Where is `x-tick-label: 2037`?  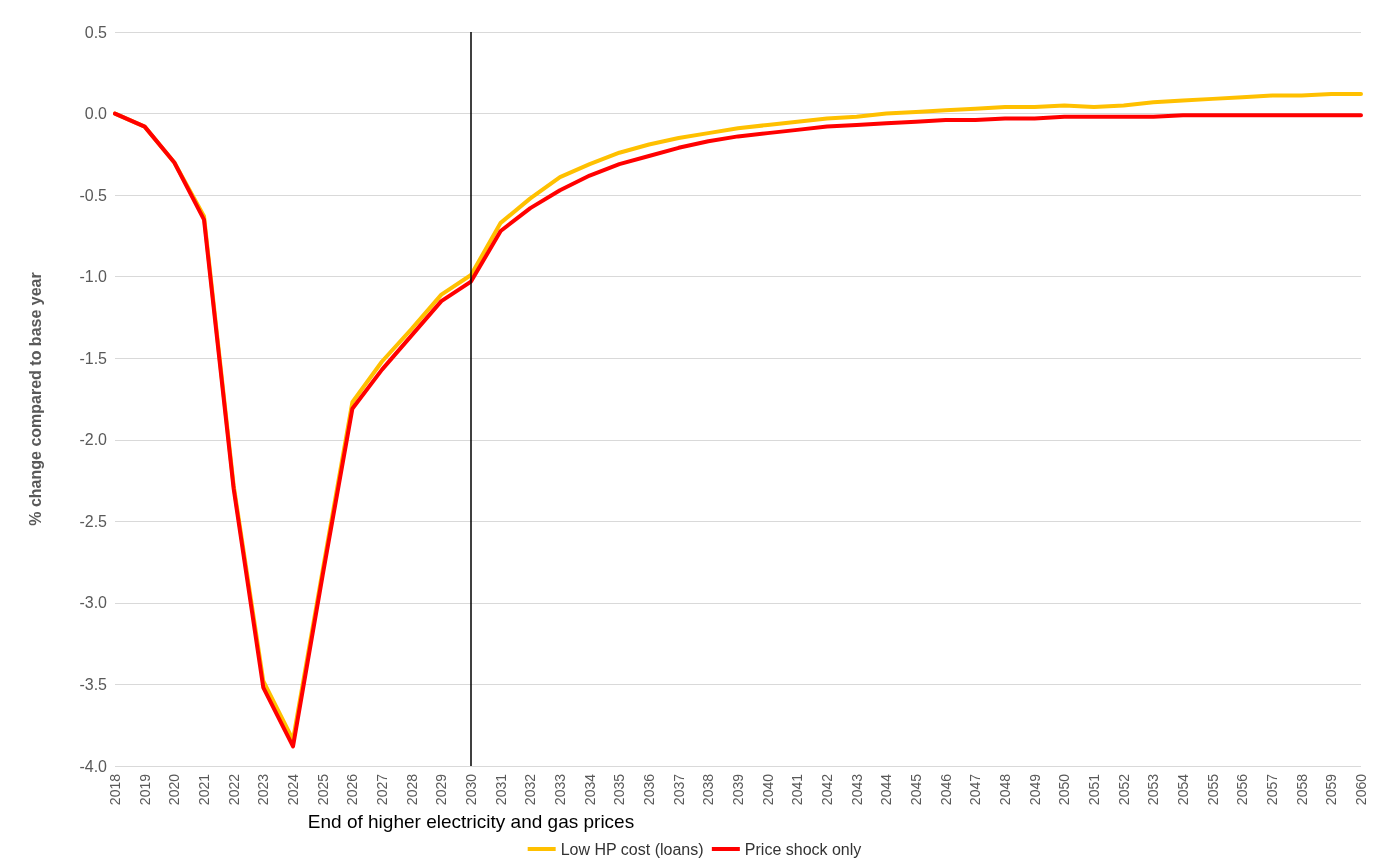 x-tick-label: 2037 is located at coordinates (678, 789).